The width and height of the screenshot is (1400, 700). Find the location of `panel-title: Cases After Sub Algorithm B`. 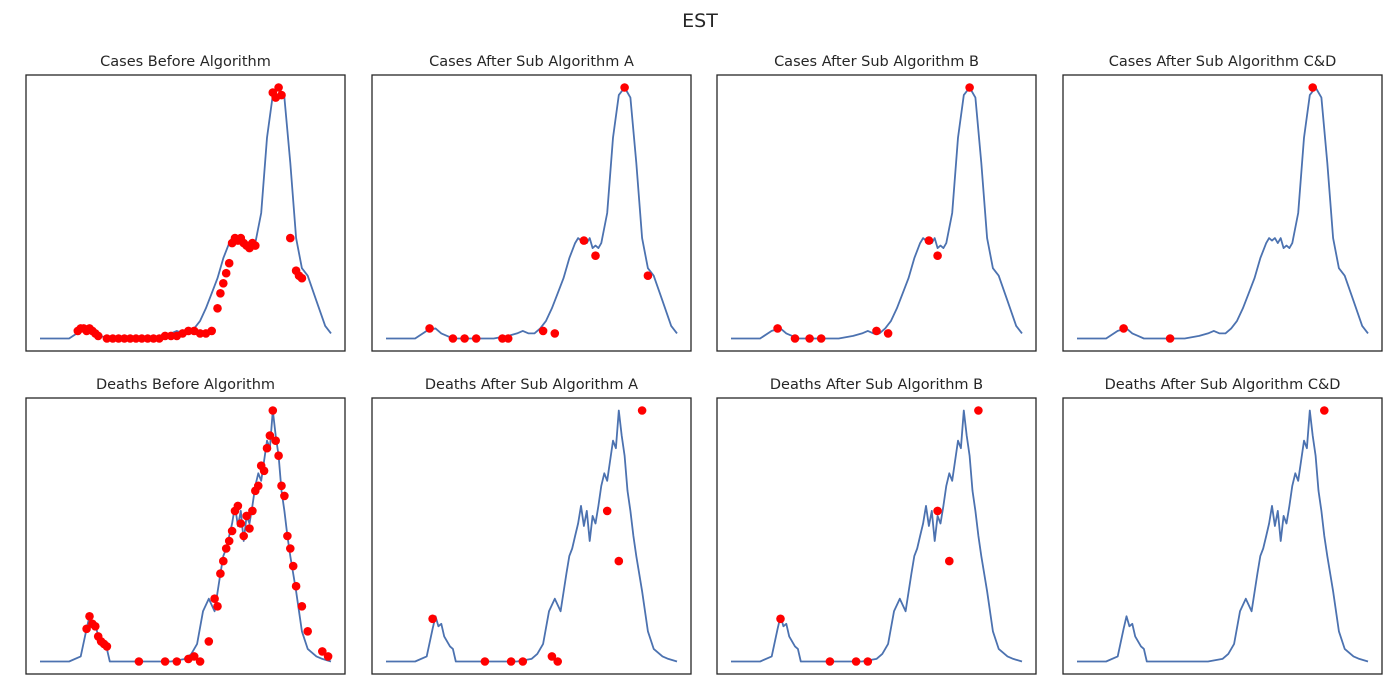

panel-title: Cases After Sub Algorithm B is located at coordinates (876, 62).